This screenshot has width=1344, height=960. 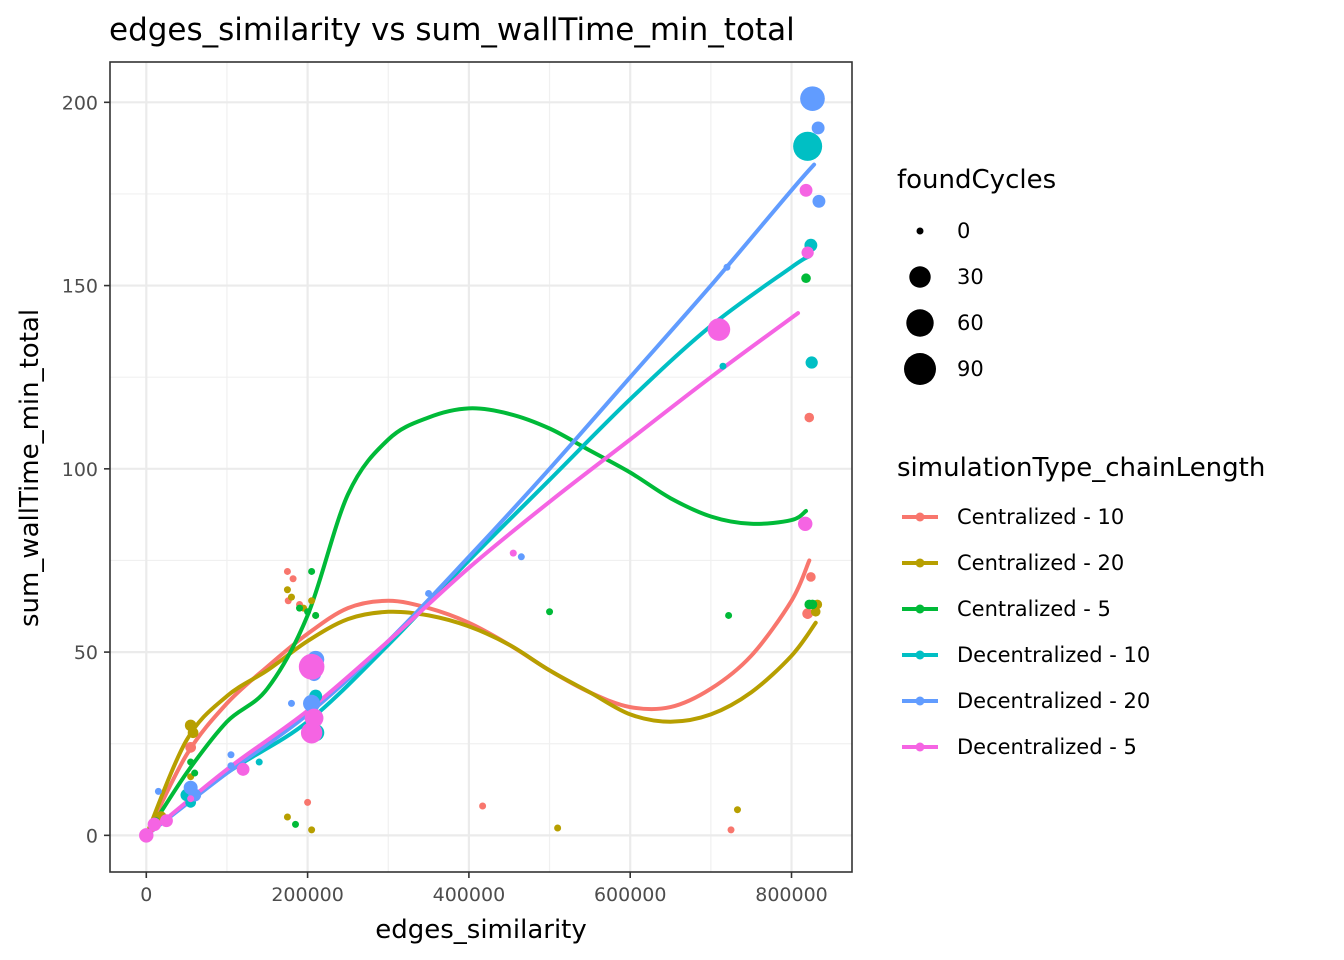 What do you see at coordinates (86, 469) in the screenshot?
I see `y-axis: 0 50 100 150 200` at bounding box center [86, 469].